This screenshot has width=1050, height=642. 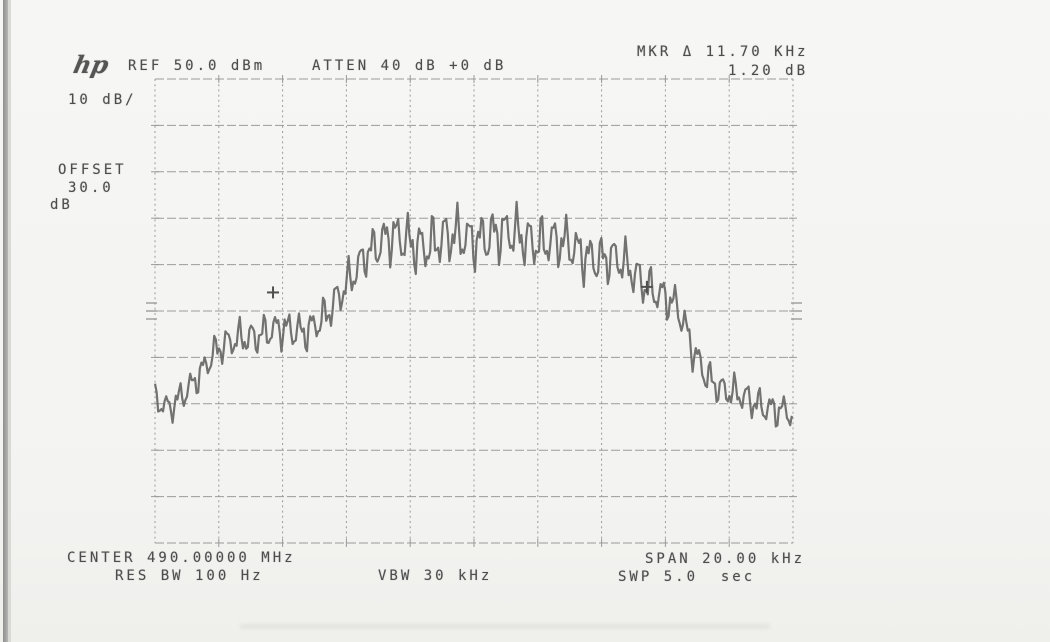 I want to click on marker-delta-freq-readout: MKR Δ 11.70 KHz, so click(x=723, y=52).